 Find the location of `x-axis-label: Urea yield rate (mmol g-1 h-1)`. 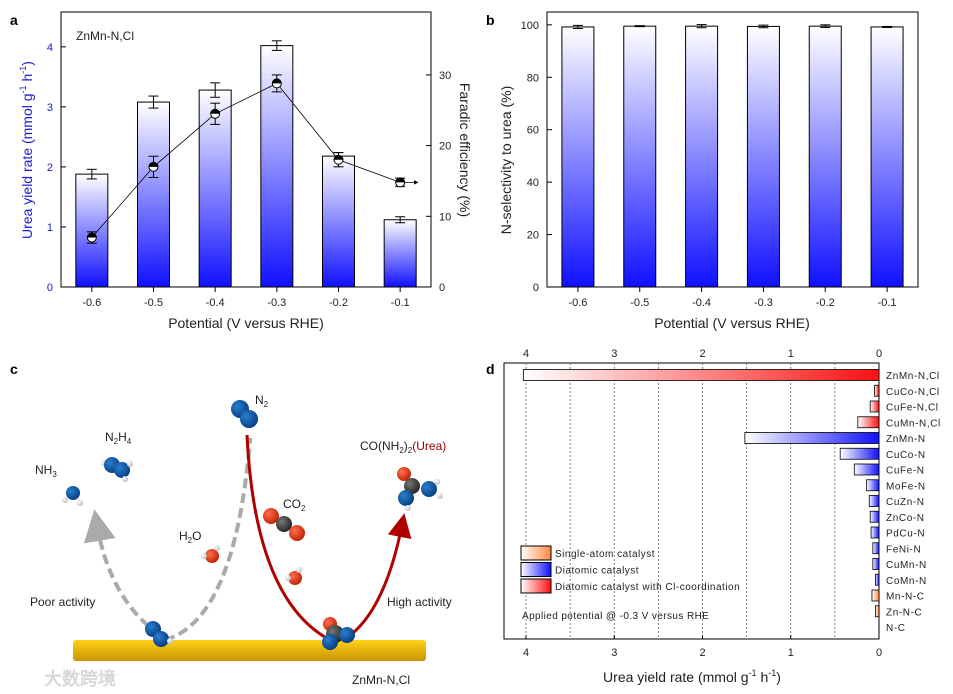

x-axis-label: Urea yield rate (mmol g-1 h-1) is located at coordinates (692, 676).